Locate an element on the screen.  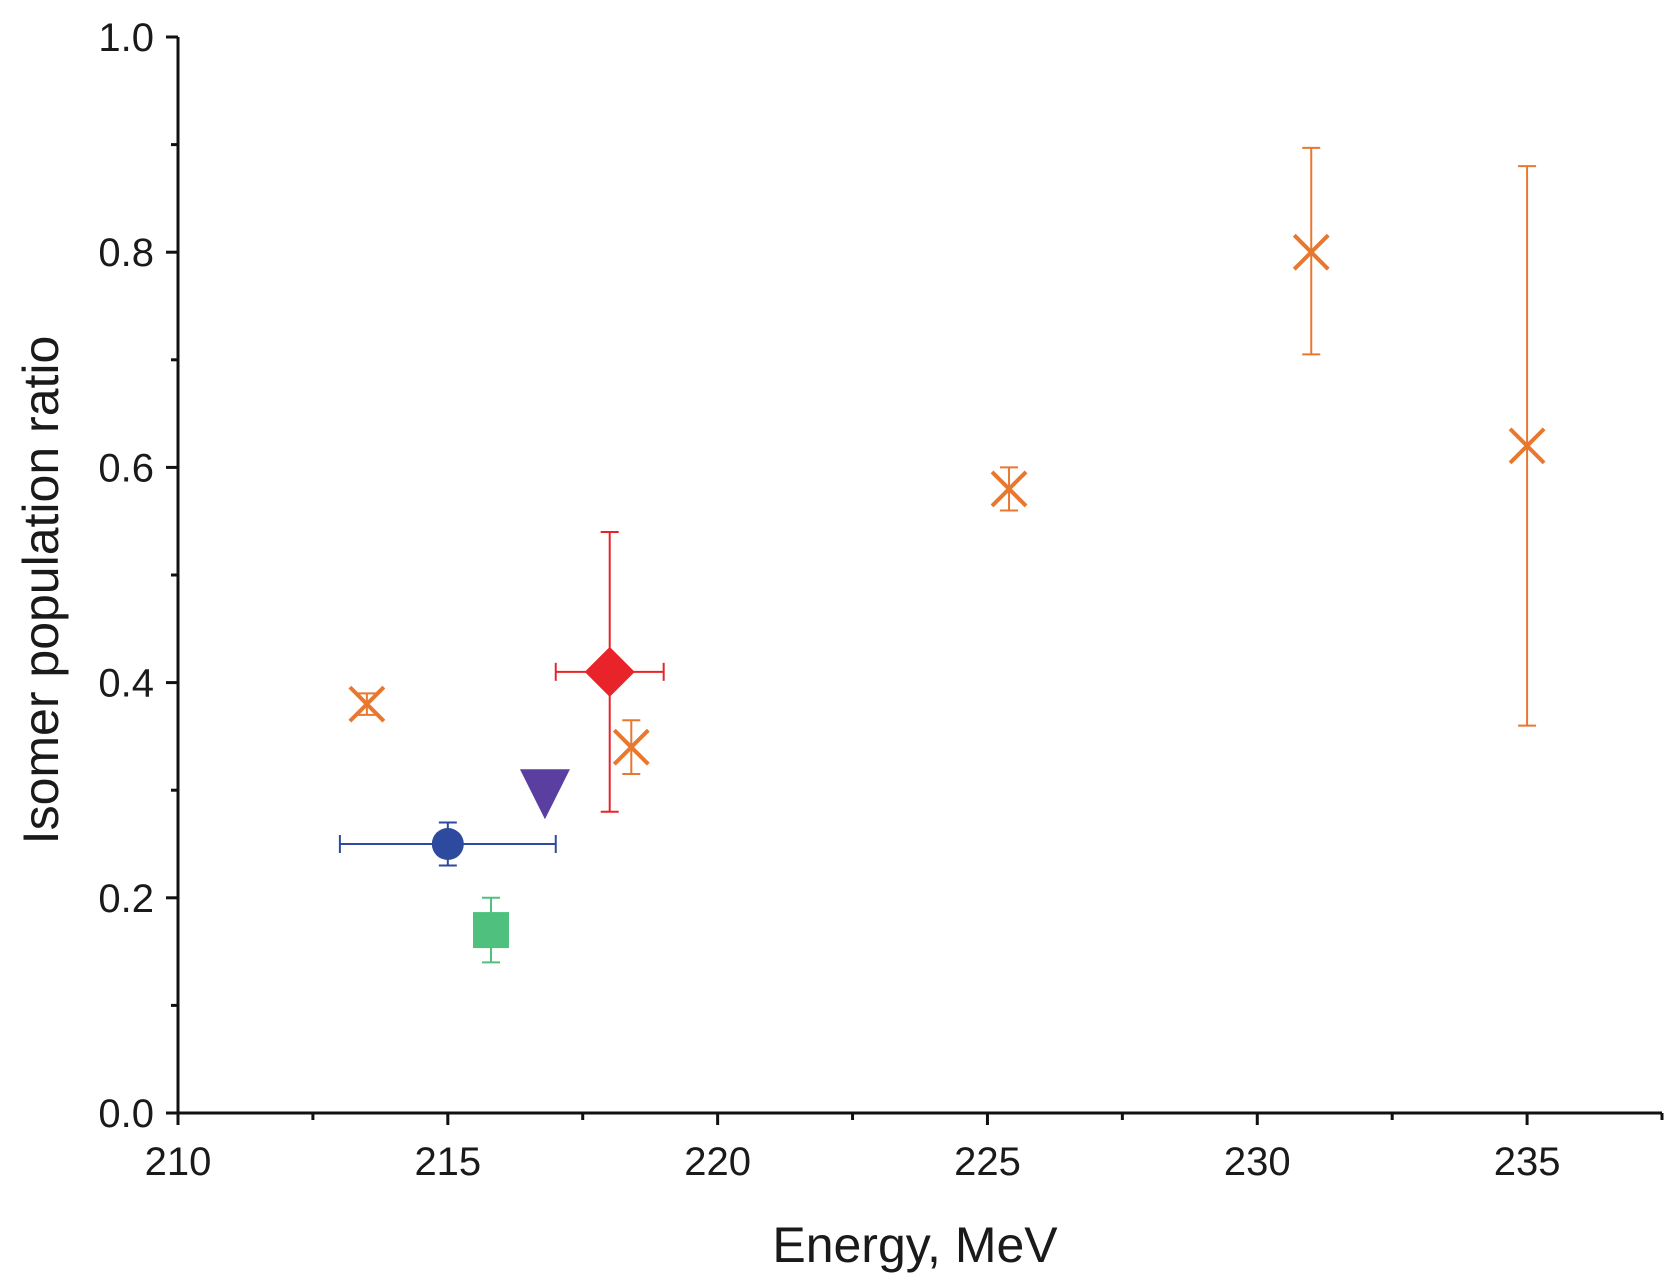
y-tick-label: 0.6 is located at coordinates (126, 468).